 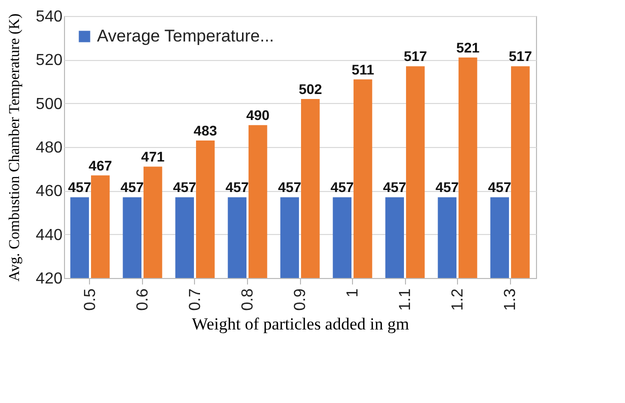 What do you see at coordinates (301, 324) in the screenshot?
I see `x-axis-title: Weight of particles added in gm` at bounding box center [301, 324].